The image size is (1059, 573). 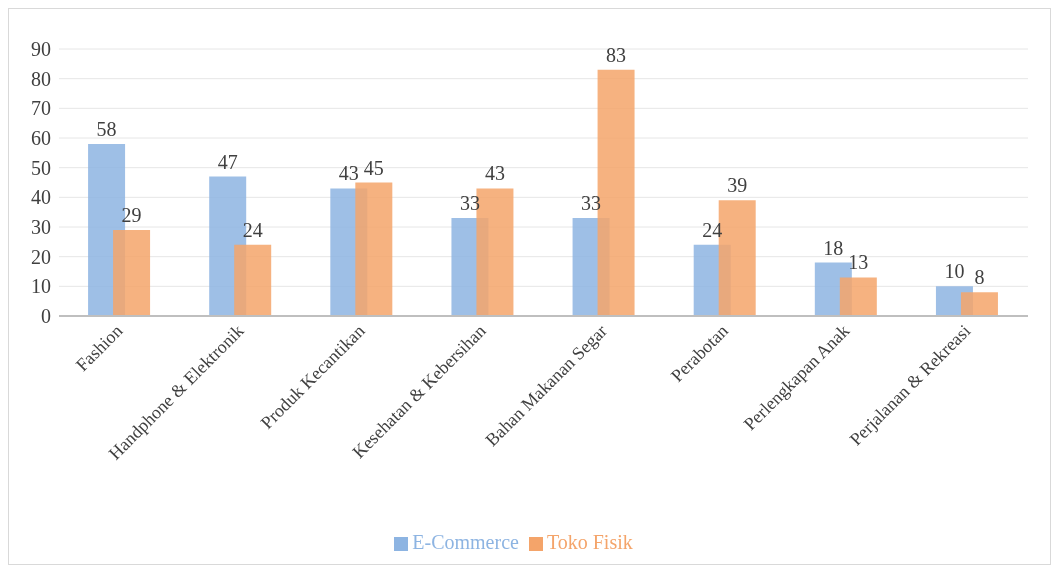 I want to click on data-label: 39, so click(x=737, y=185).